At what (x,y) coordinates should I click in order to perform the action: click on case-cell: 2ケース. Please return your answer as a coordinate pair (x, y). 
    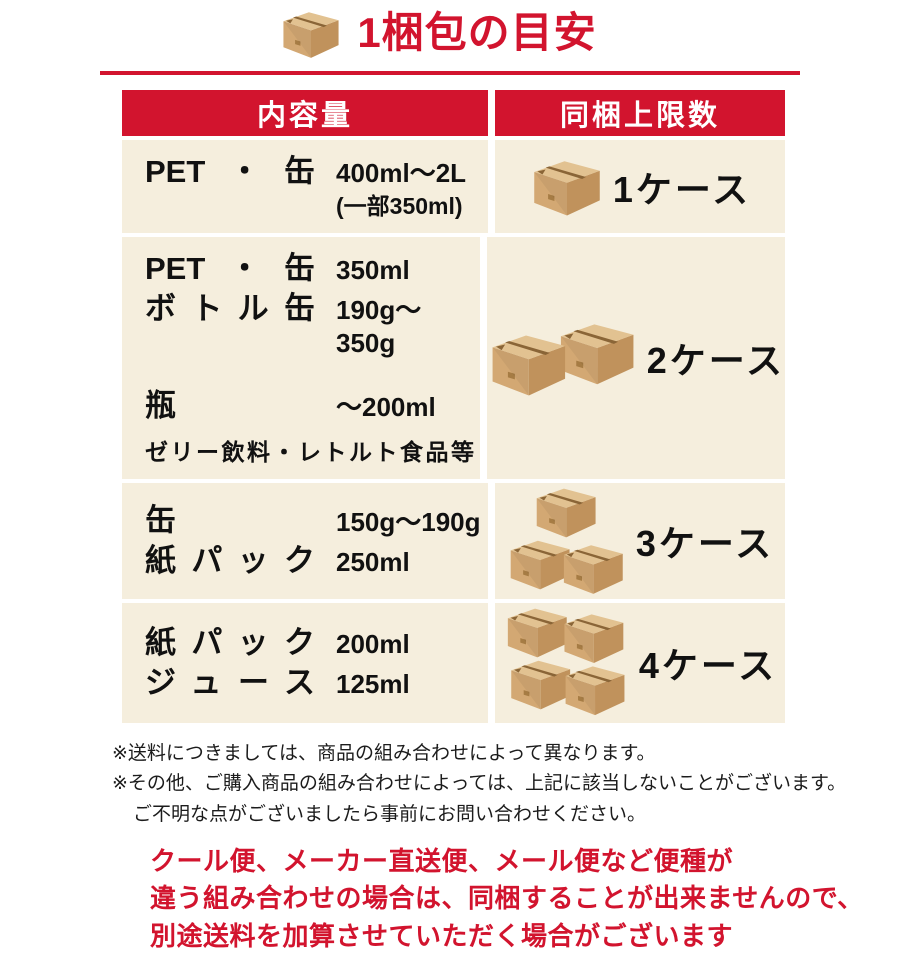
    Looking at the image, I should click on (635, 358).